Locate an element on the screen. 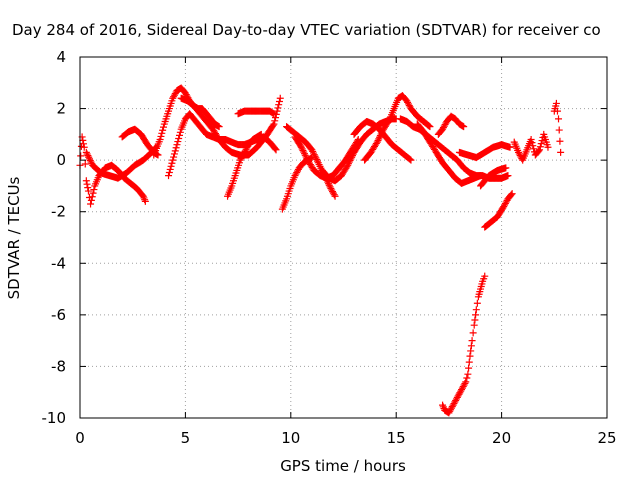 This screenshot has width=640, height=480. y-tick-label: -10 is located at coordinates (54, 418).